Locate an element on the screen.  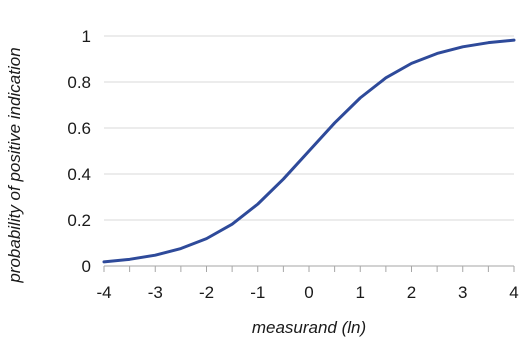
y-tick-label: 0.6 is located at coordinates (79, 128).